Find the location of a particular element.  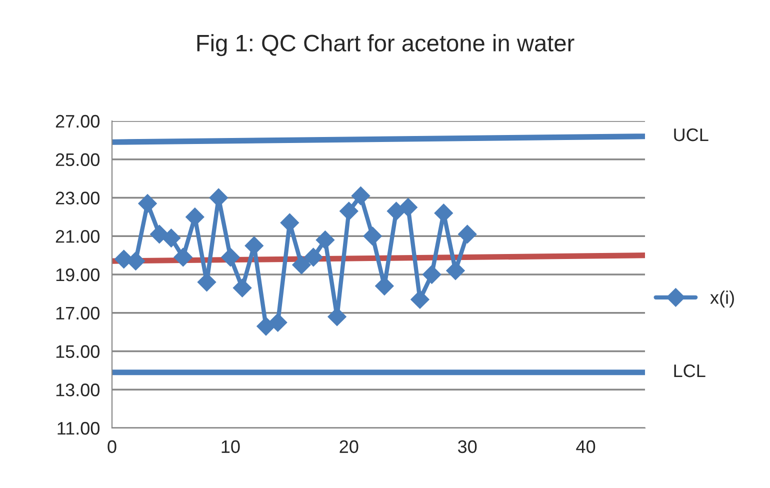

chart-title: Fig 1: QC Chart for acetone in water is located at coordinates (385, 45).